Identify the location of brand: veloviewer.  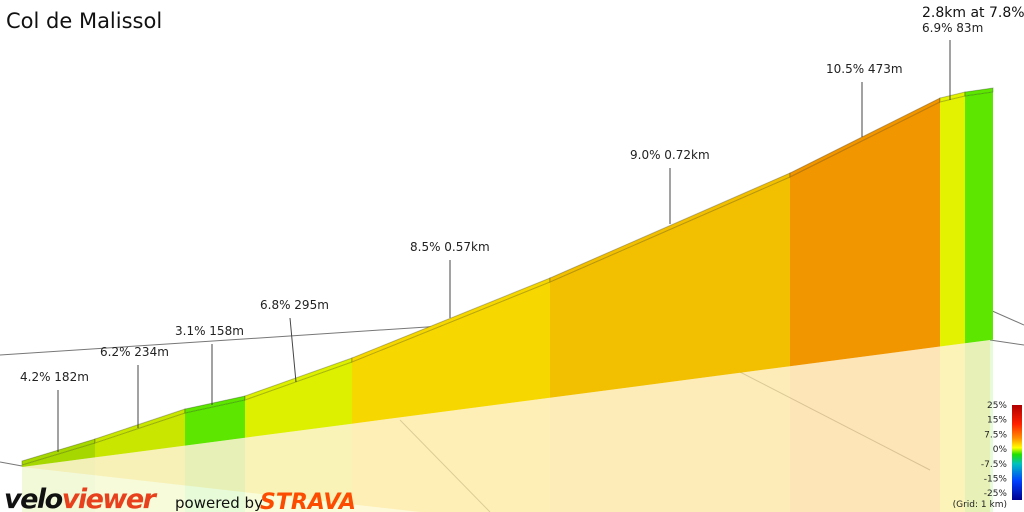
(81, 498).